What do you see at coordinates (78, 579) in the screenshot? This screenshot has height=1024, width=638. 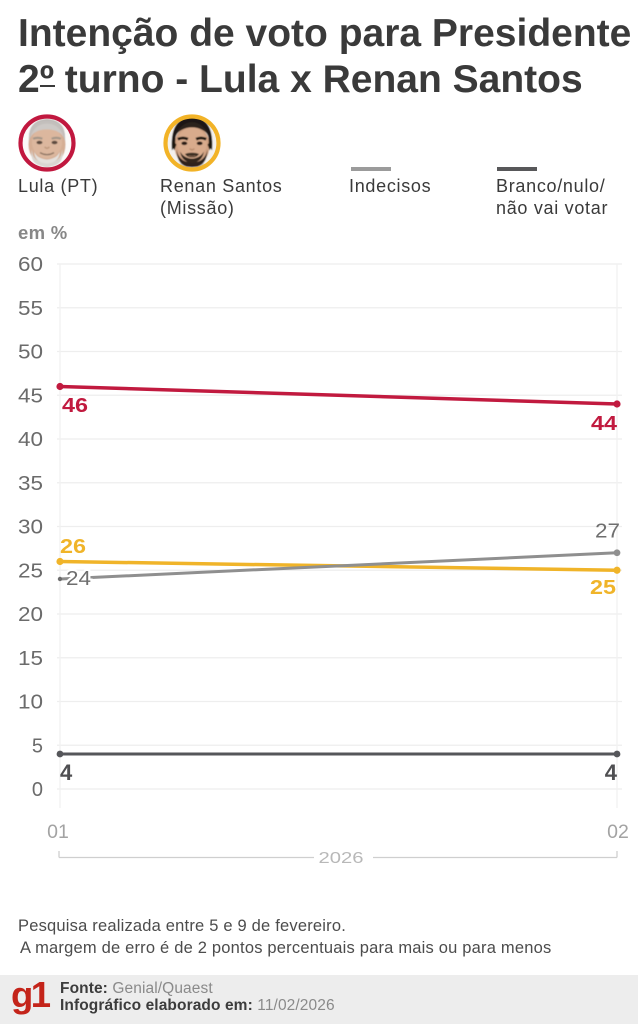 I see `svg-text: 24` at bounding box center [78, 579].